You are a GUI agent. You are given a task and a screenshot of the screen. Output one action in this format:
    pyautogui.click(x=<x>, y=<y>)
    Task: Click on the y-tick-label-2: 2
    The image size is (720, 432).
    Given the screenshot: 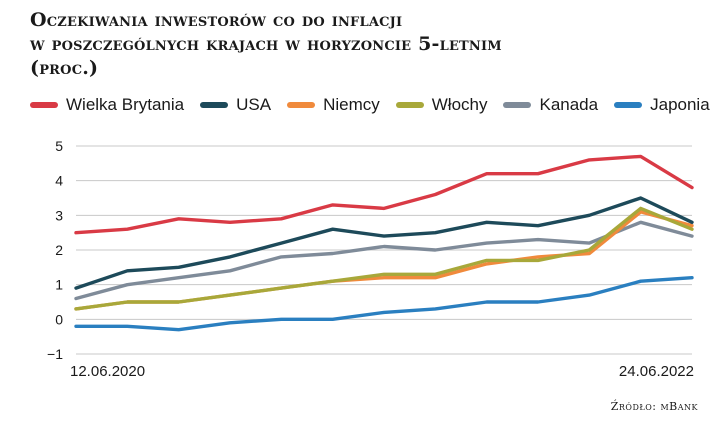 What is the action you would take?
    pyautogui.click(x=59, y=250)
    